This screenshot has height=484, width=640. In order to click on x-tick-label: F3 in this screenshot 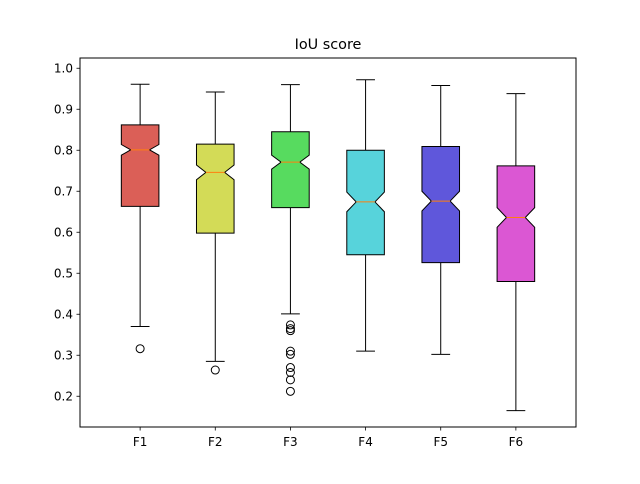, I will do `click(290, 442)`.